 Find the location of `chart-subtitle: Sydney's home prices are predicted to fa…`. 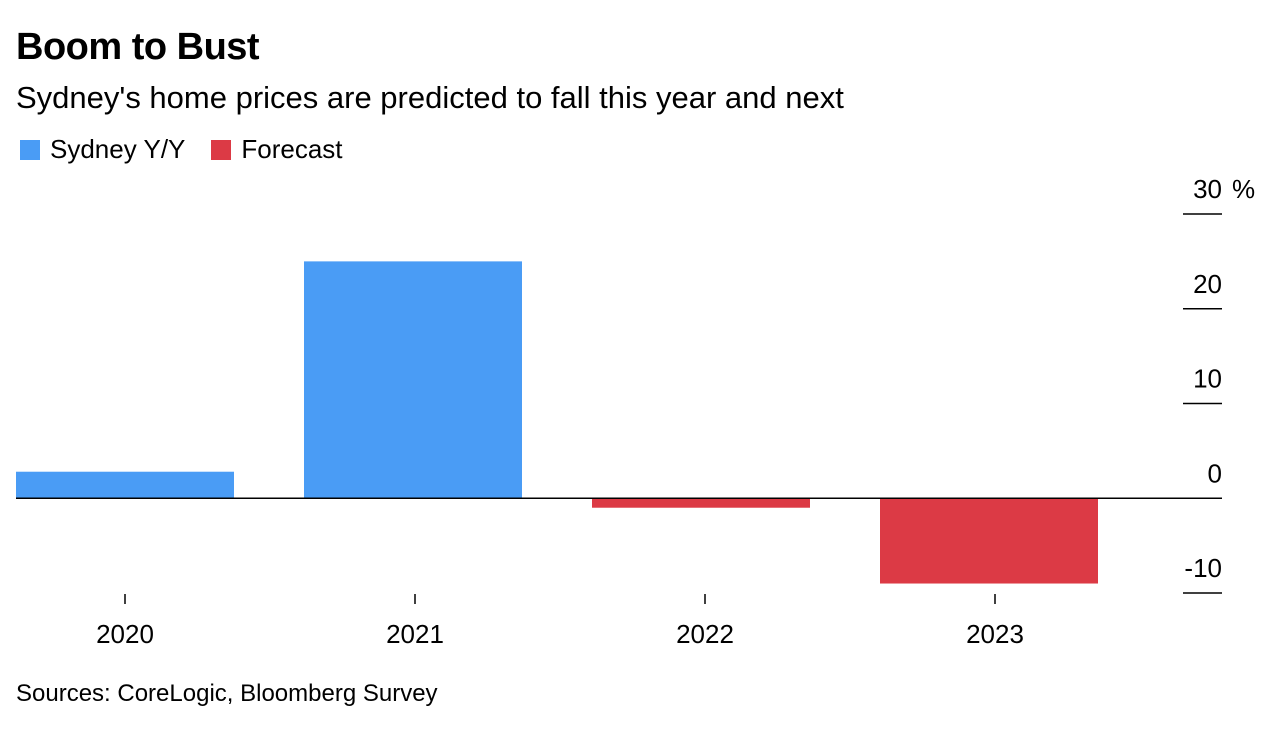

chart-subtitle: Sydney's home prices are predicted to fa… is located at coordinates (430, 97).